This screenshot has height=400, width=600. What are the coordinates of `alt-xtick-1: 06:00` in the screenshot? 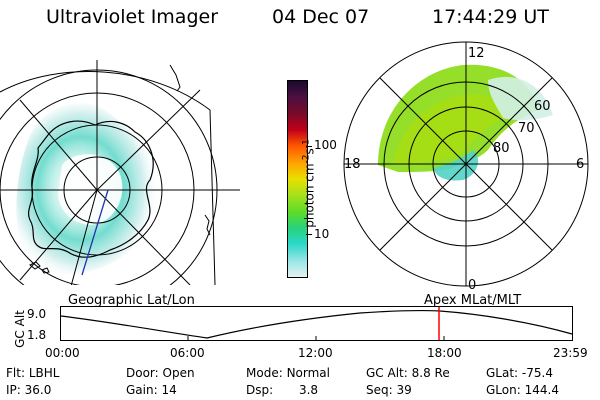 It's located at (187, 353).